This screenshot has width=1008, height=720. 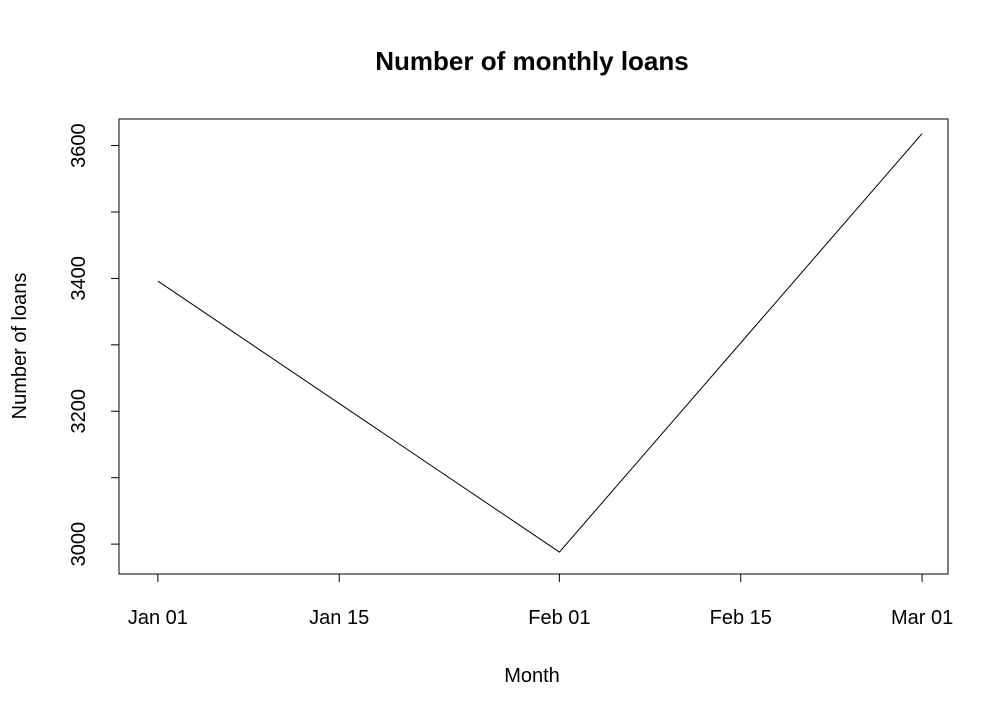 I want to click on x-tick-label: Jan 01, so click(x=158, y=618).